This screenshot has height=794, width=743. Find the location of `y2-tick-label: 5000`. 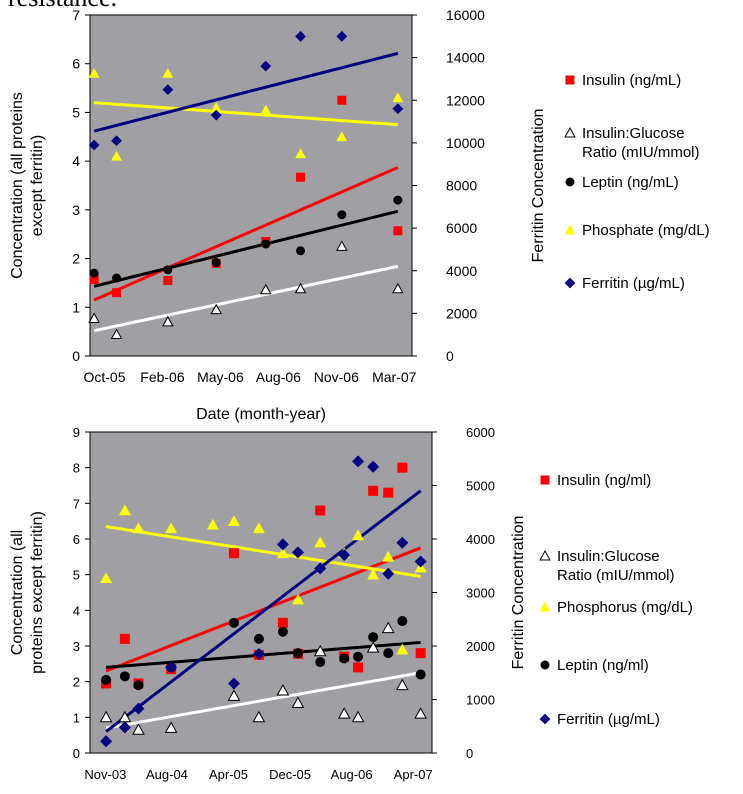

y2-tick-label: 5000 is located at coordinates (480, 486).